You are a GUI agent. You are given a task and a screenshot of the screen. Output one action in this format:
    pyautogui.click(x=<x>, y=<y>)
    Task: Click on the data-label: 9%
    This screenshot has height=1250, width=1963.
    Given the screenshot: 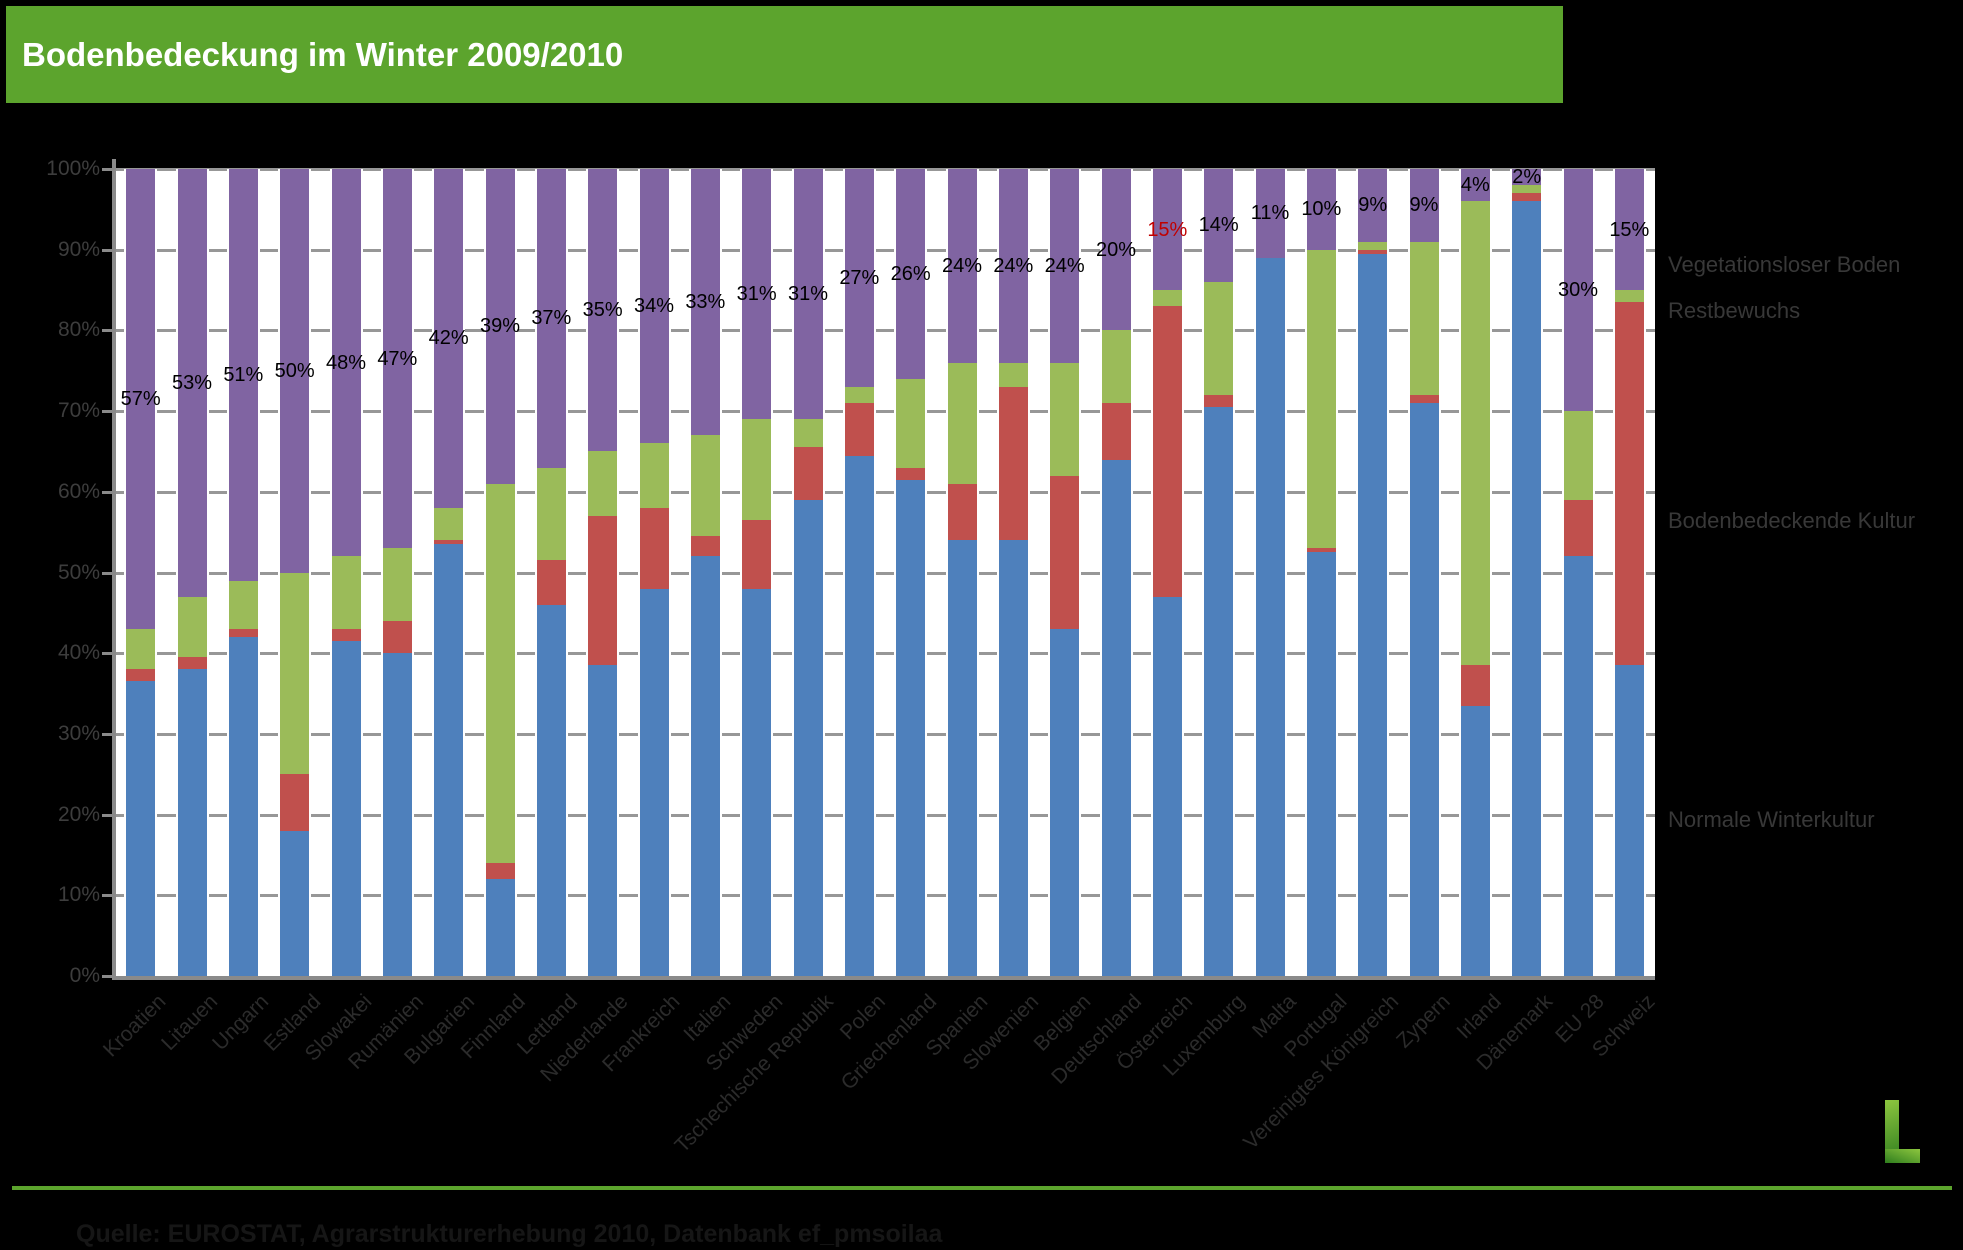 What is the action you would take?
    pyautogui.click(x=1373, y=205)
    